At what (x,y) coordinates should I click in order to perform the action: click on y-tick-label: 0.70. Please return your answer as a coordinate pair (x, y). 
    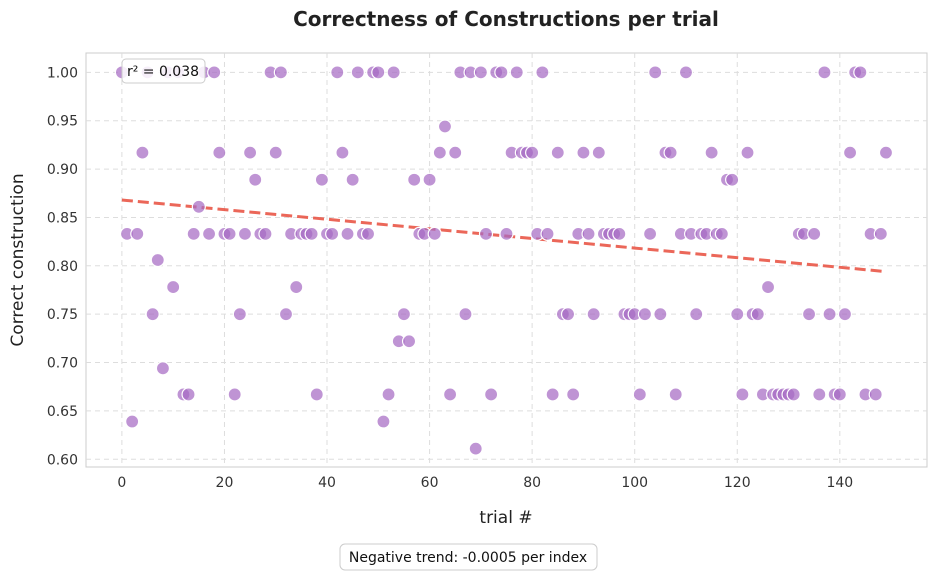
    Looking at the image, I should click on (62, 364).